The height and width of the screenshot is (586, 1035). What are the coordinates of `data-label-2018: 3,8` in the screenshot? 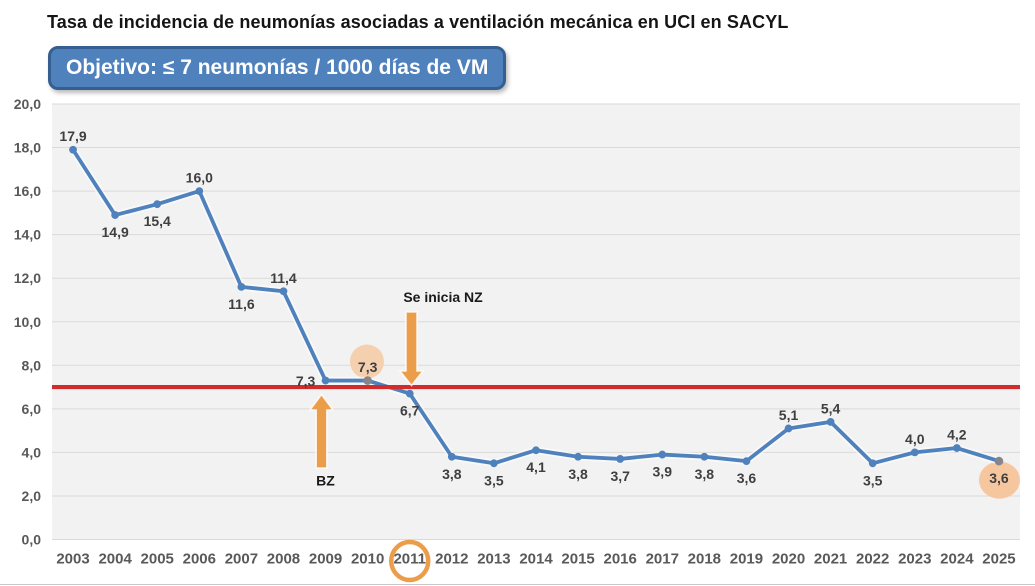 It's located at (705, 474).